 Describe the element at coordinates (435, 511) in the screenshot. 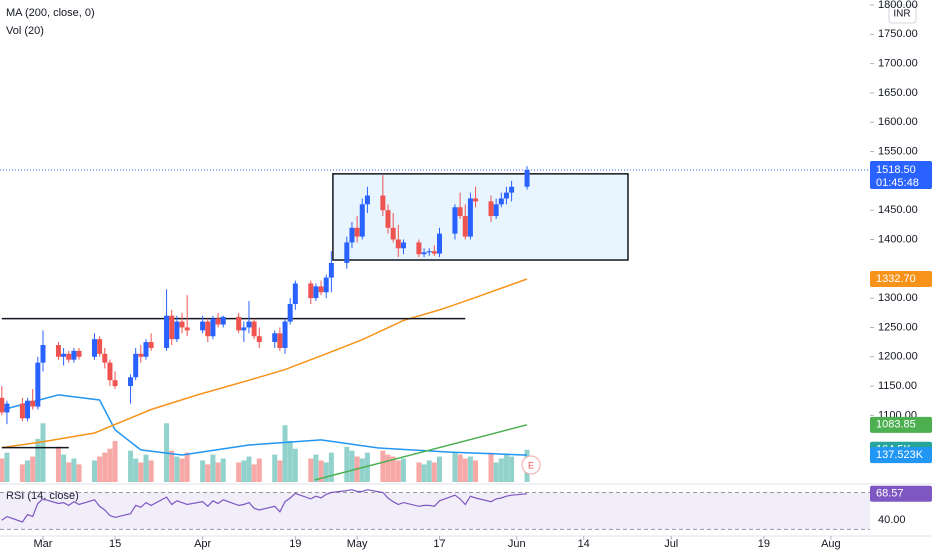

I see `rsi-band` at that location.